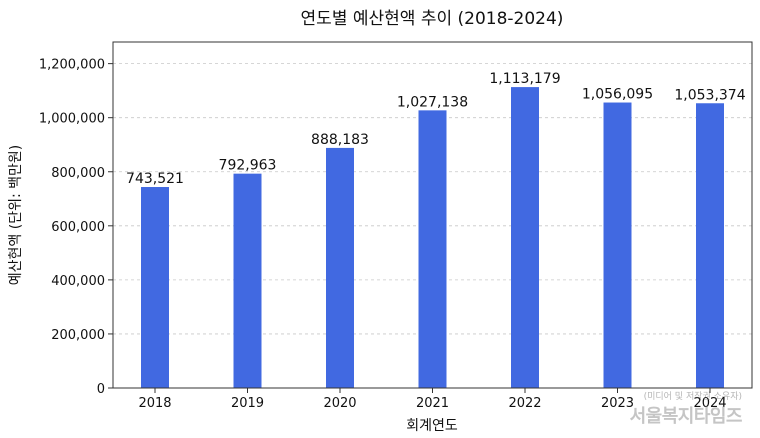  I want to click on x-tick-label: 2020, so click(339, 403).